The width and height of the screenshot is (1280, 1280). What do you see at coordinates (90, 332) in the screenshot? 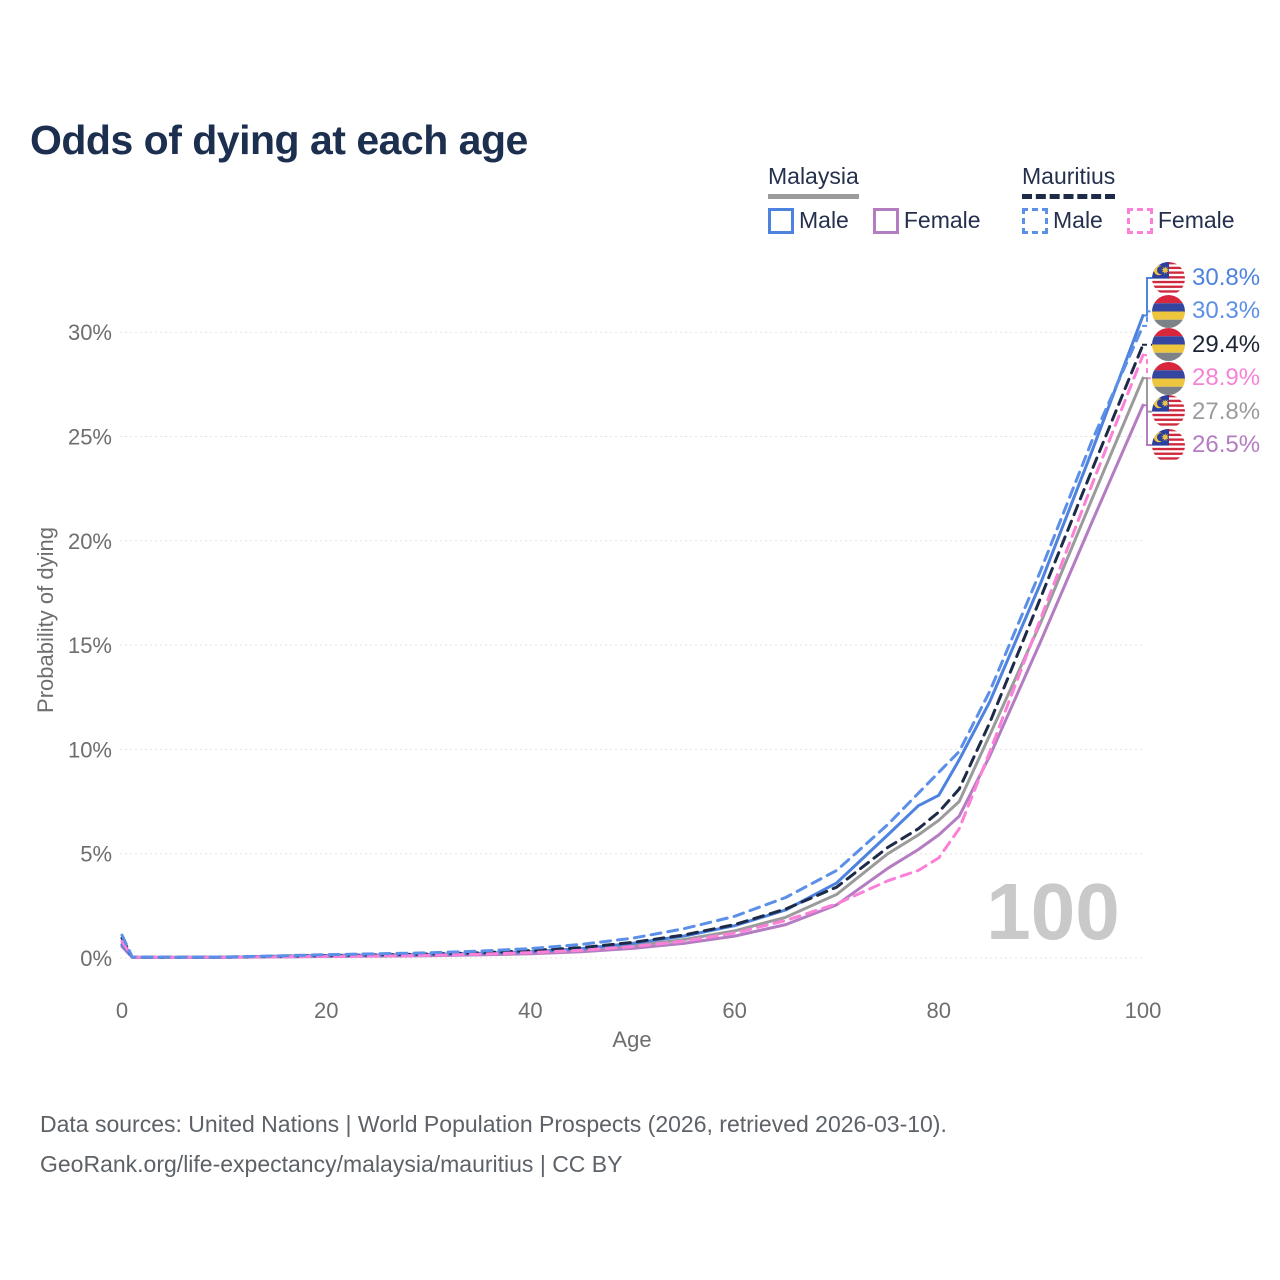
I see `y-tick-label: 30%` at bounding box center [90, 332].